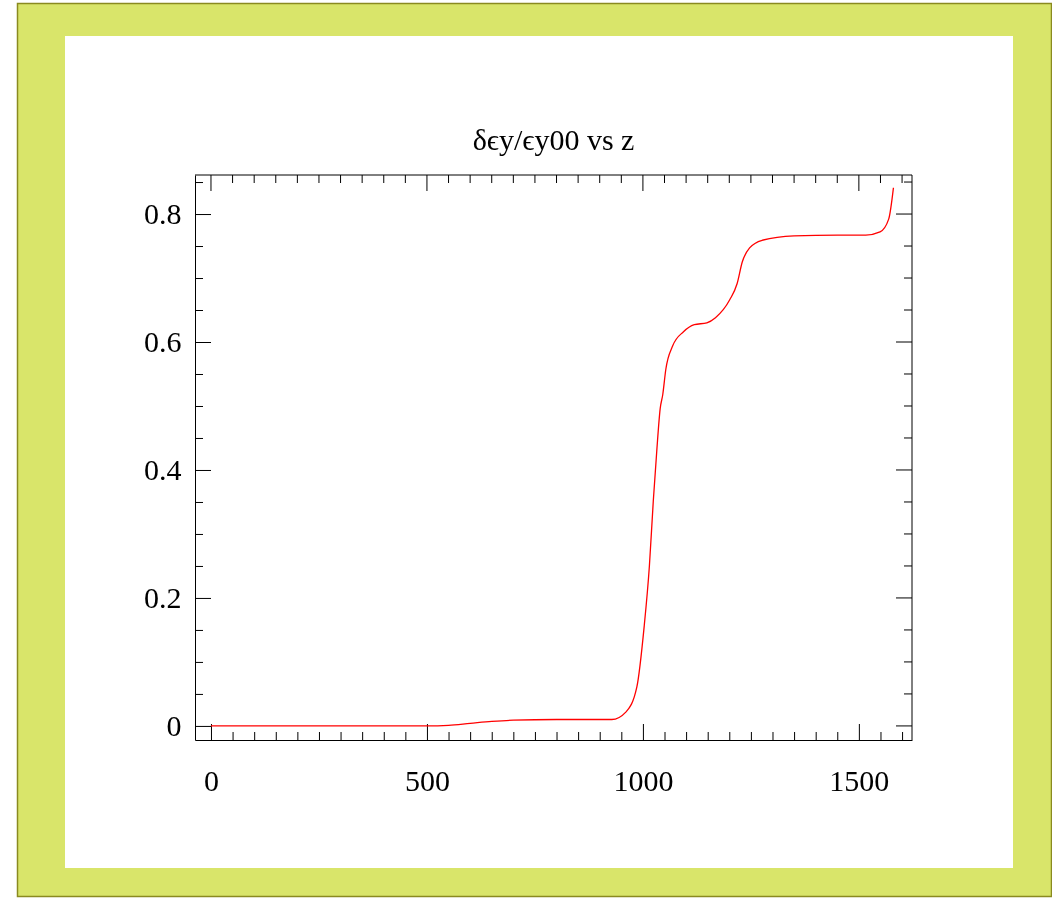 This screenshot has height=898, width=1052. I want to click on x-tick-label: 1500, so click(859, 780).